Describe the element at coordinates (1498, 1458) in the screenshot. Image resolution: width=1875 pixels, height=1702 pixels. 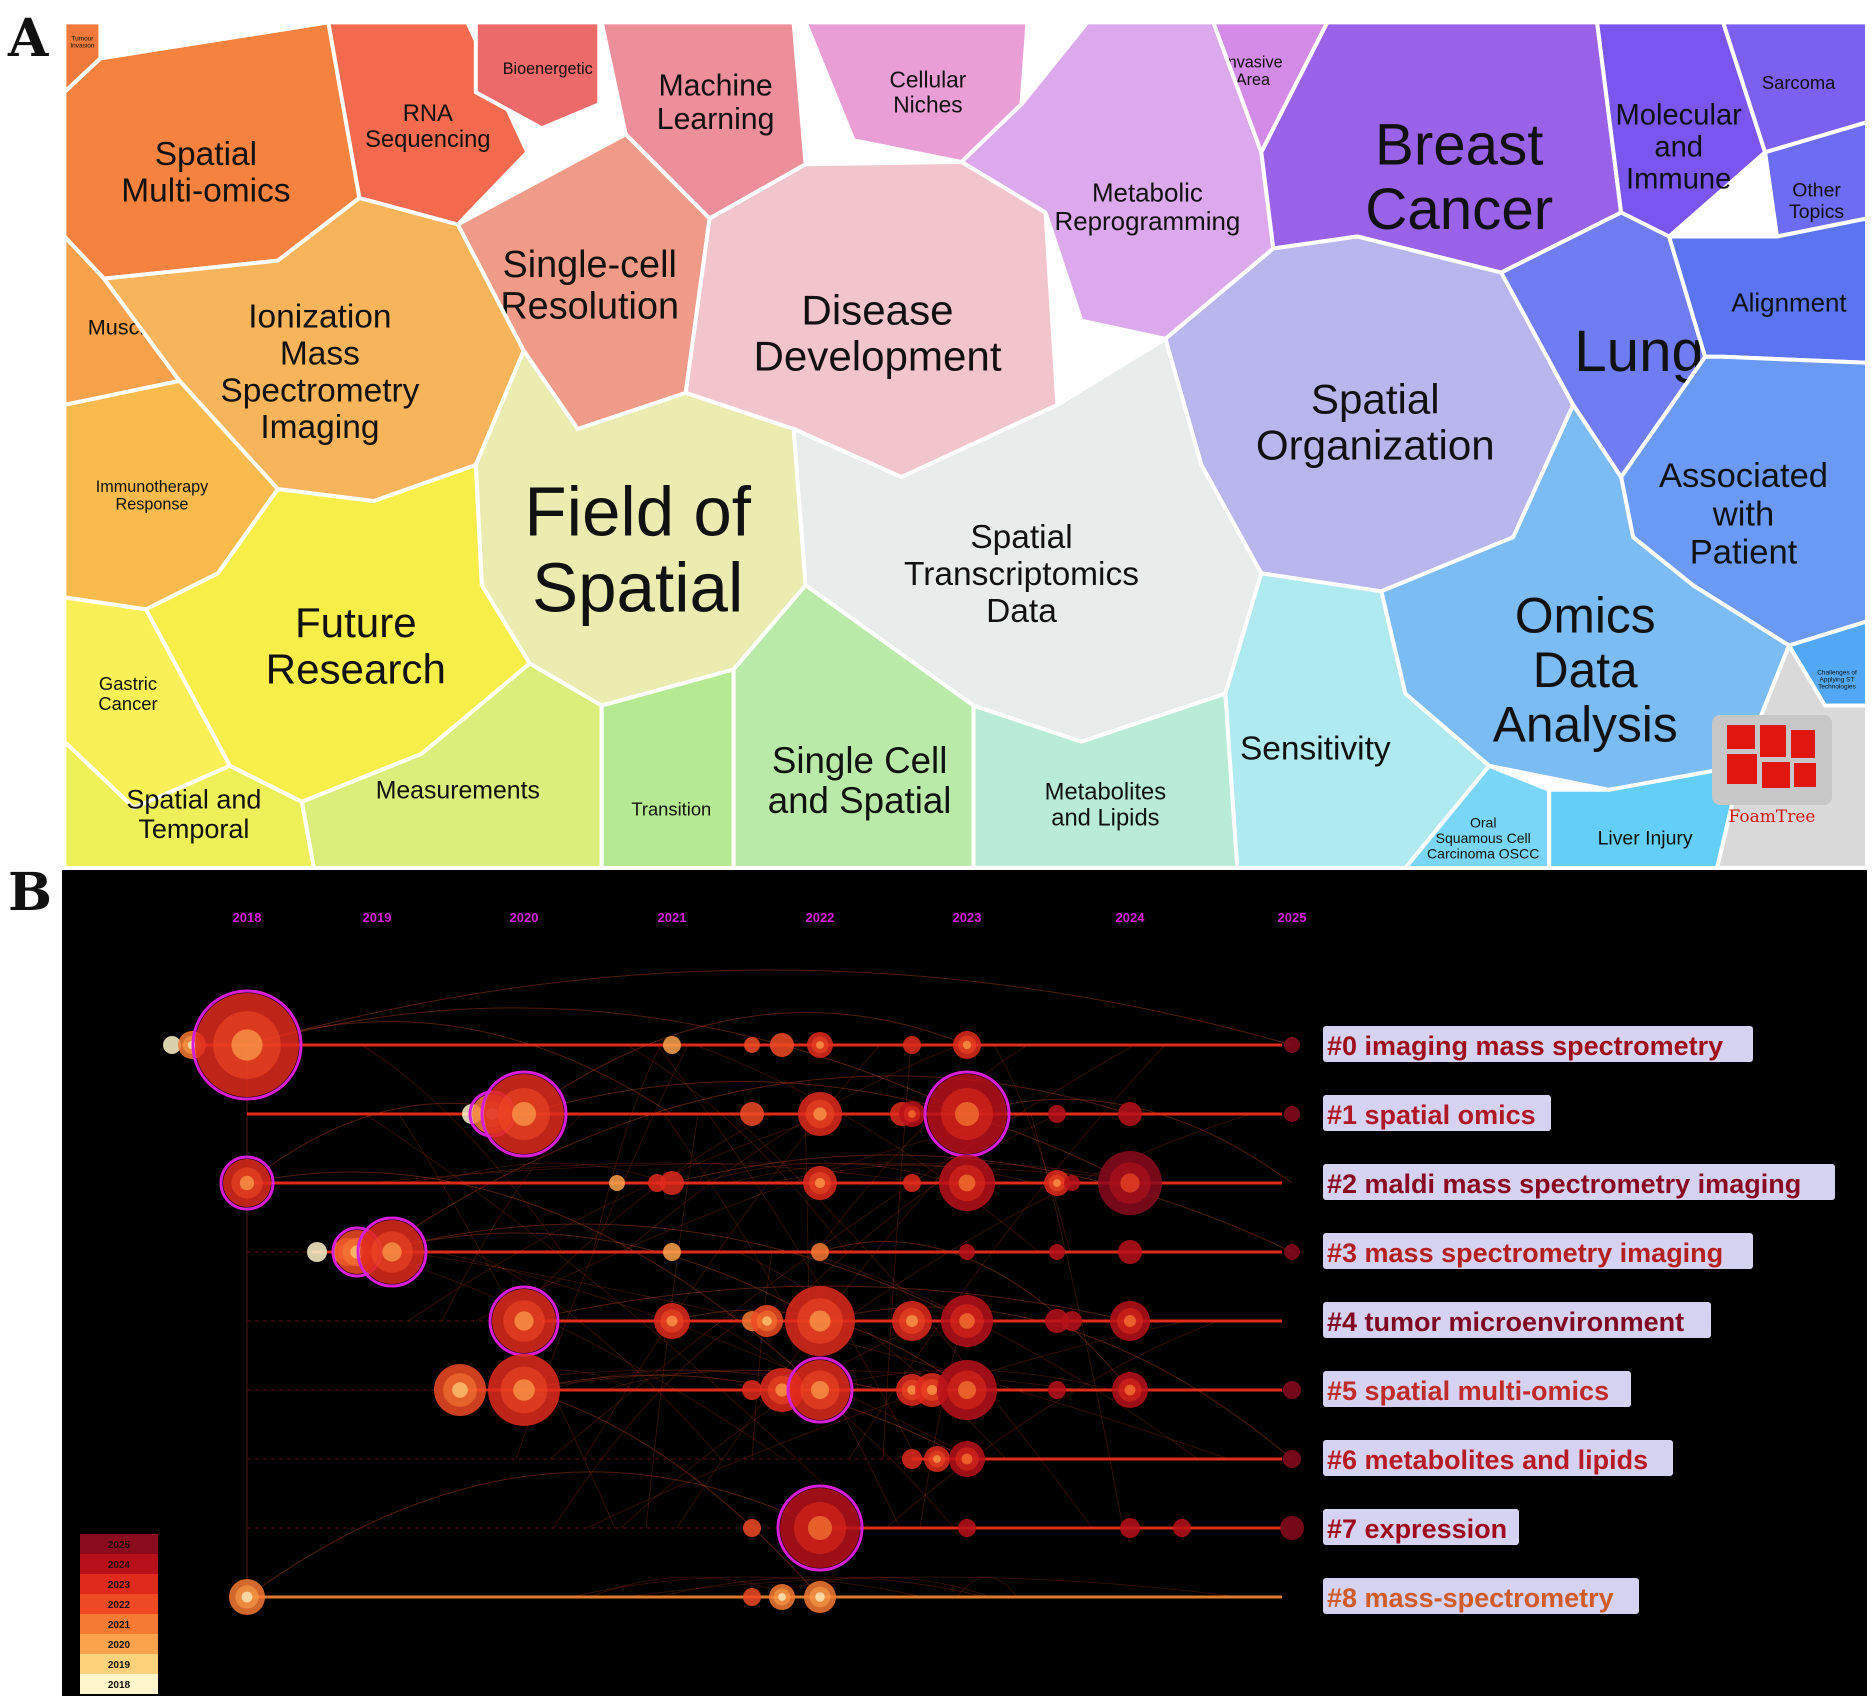
I see `cluster-label: #6 metabolites and lipids` at that location.